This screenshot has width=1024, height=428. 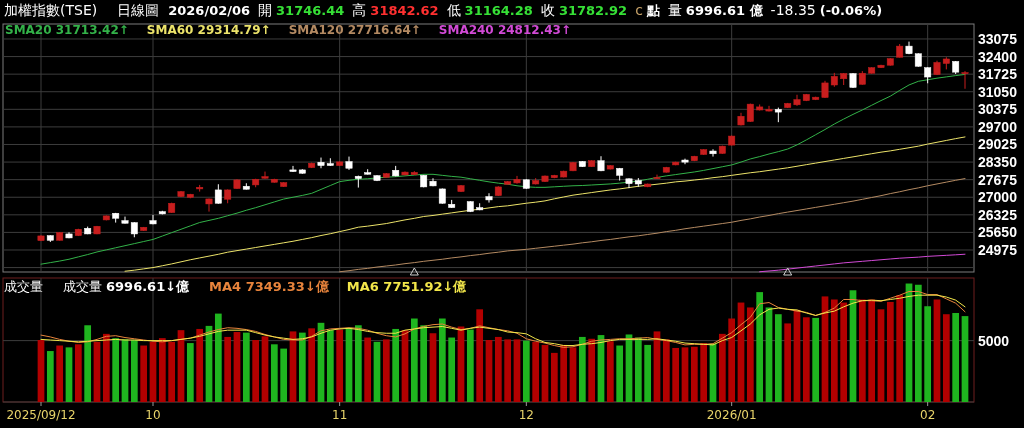 What do you see at coordinates (301, 10) in the screenshot?
I see `text: 開 31746.44` at bounding box center [301, 10].